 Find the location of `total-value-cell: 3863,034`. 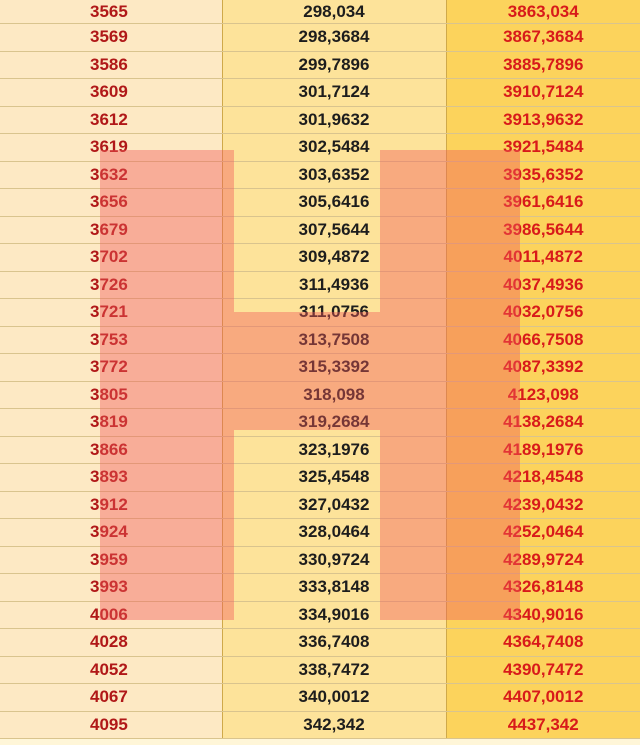

total-value-cell: 3863,034 is located at coordinates (543, 12).